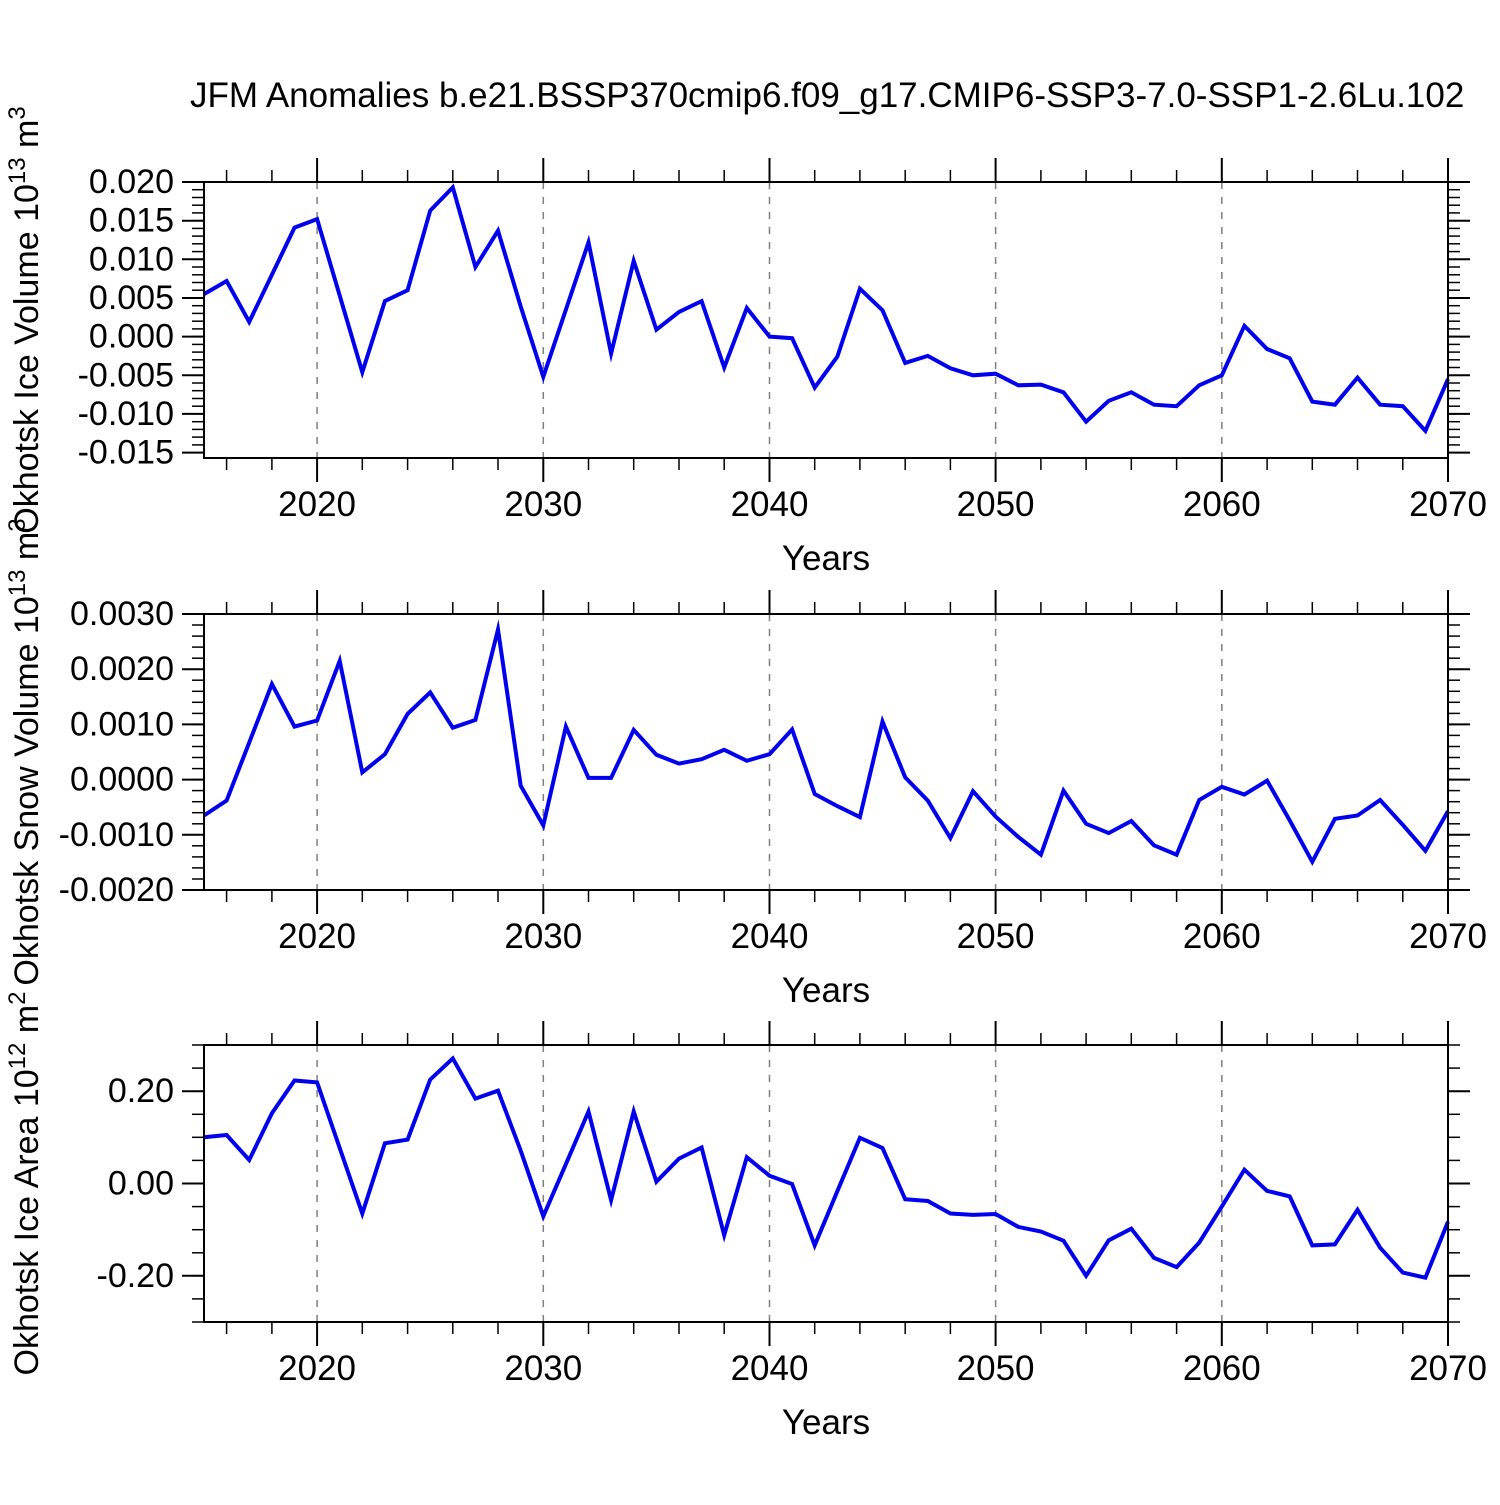 The image size is (1500, 1505). What do you see at coordinates (826, 743) in the screenshot?
I see `series-line-okhotsk-snow-volume` at bounding box center [826, 743].